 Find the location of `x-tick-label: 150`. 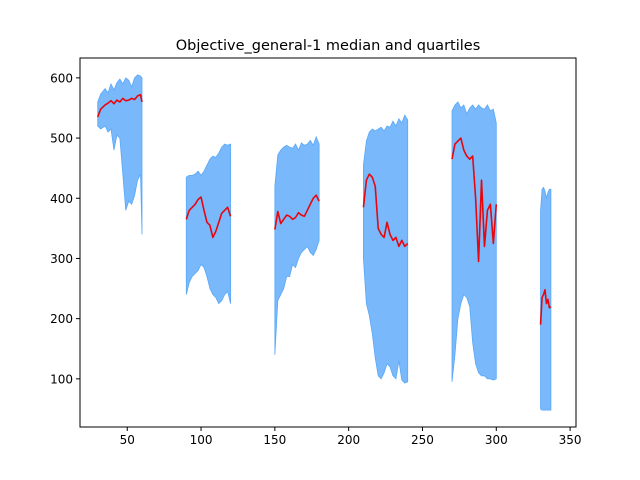

x-tick-label: 150 is located at coordinates (274, 440).